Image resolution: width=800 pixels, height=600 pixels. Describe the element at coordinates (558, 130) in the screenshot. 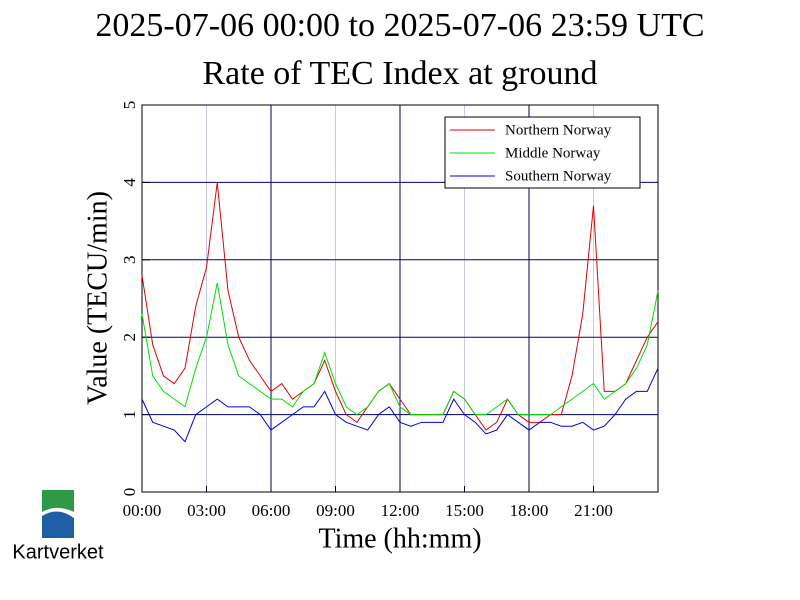

I see `legend-label: Northern Norway` at that location.